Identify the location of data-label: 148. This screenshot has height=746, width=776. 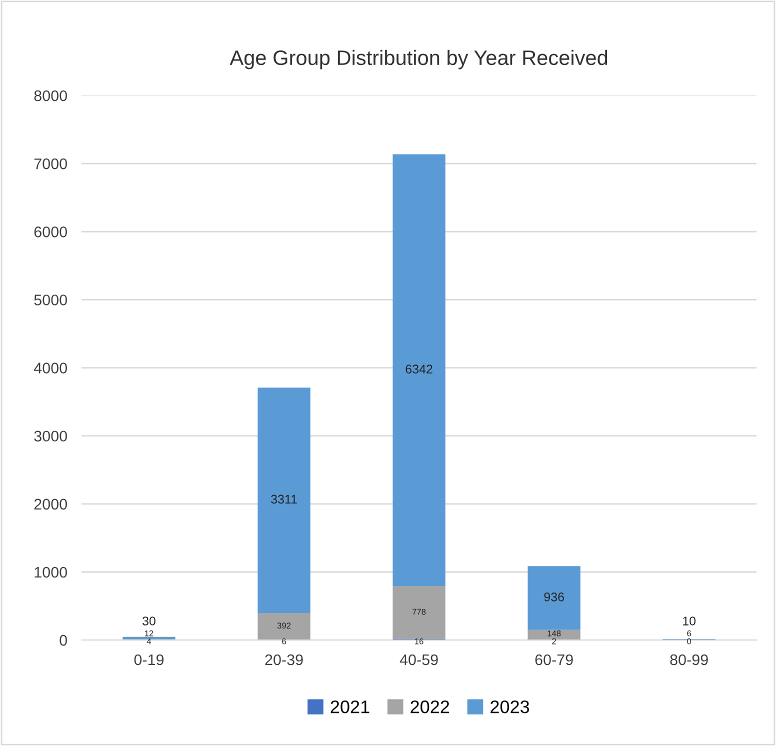
(554, 633).